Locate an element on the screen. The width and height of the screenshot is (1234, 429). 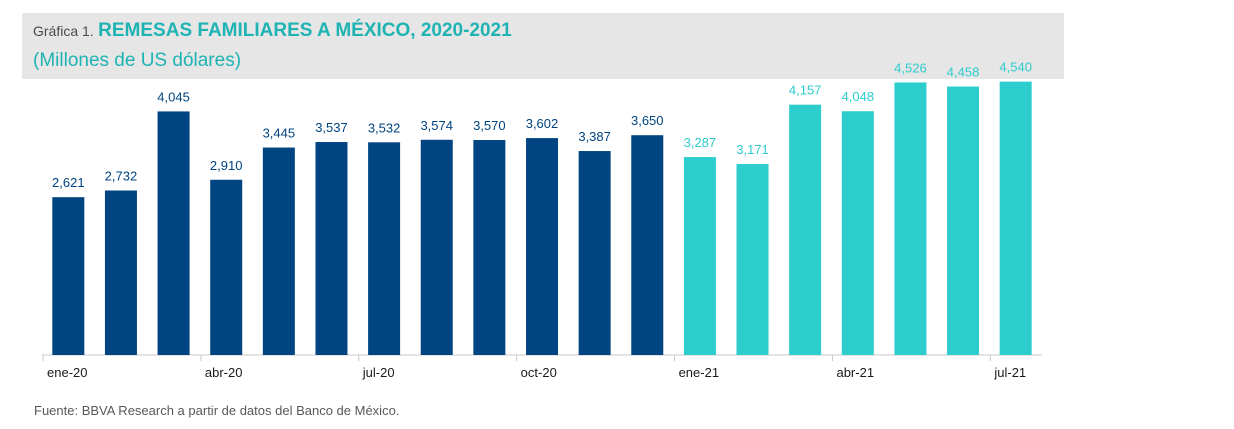
data-label-oct-20: 3,602 is located at coordinates (542, 123).